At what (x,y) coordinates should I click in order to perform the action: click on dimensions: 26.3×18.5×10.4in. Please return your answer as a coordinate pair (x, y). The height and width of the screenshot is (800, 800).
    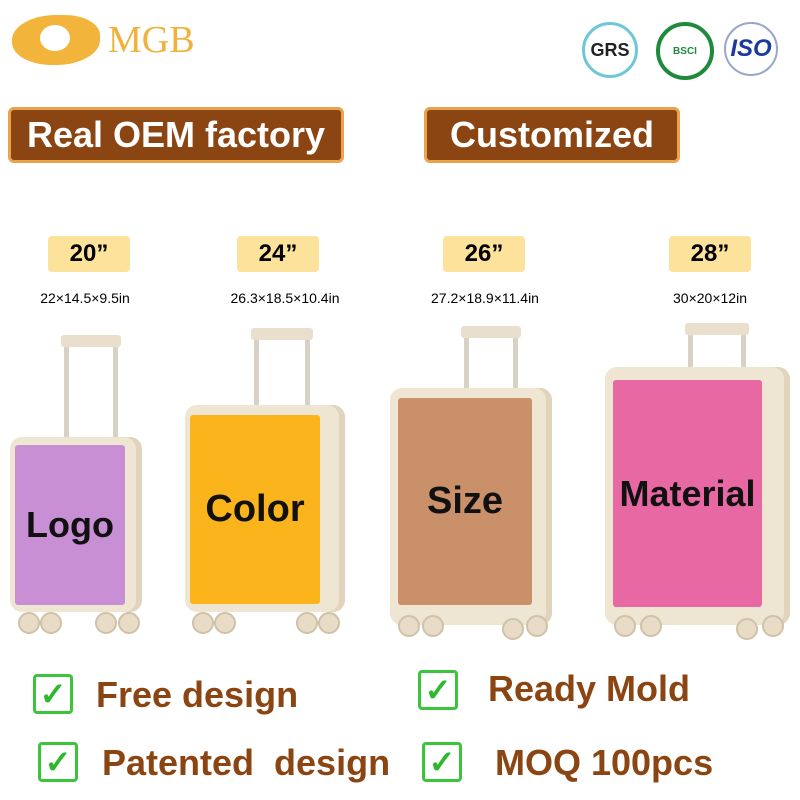
    Looking at the image, I should click on (285, 298).